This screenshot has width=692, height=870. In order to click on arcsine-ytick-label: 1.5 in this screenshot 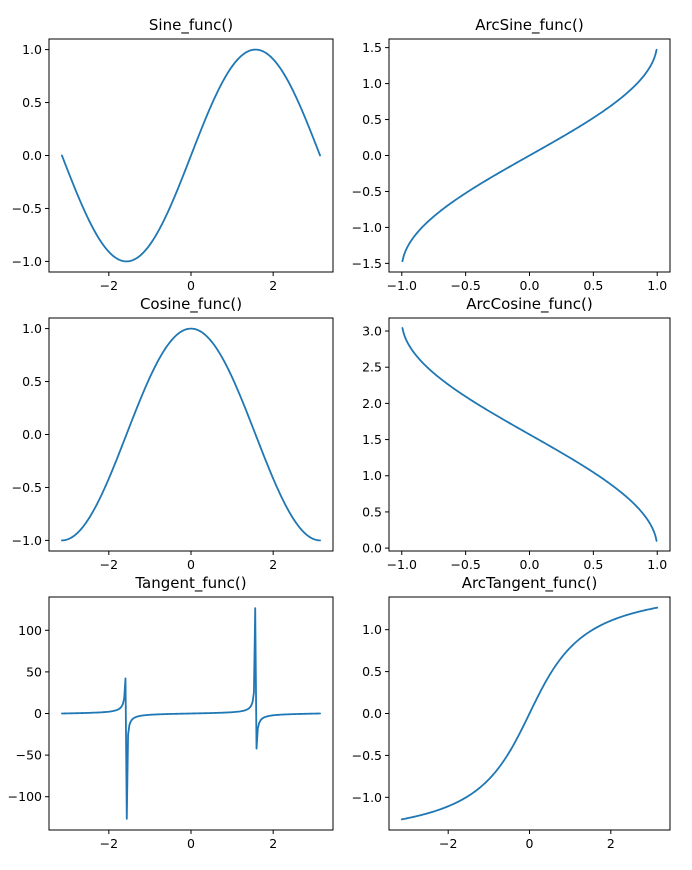, I will do `click(372, 47)`.